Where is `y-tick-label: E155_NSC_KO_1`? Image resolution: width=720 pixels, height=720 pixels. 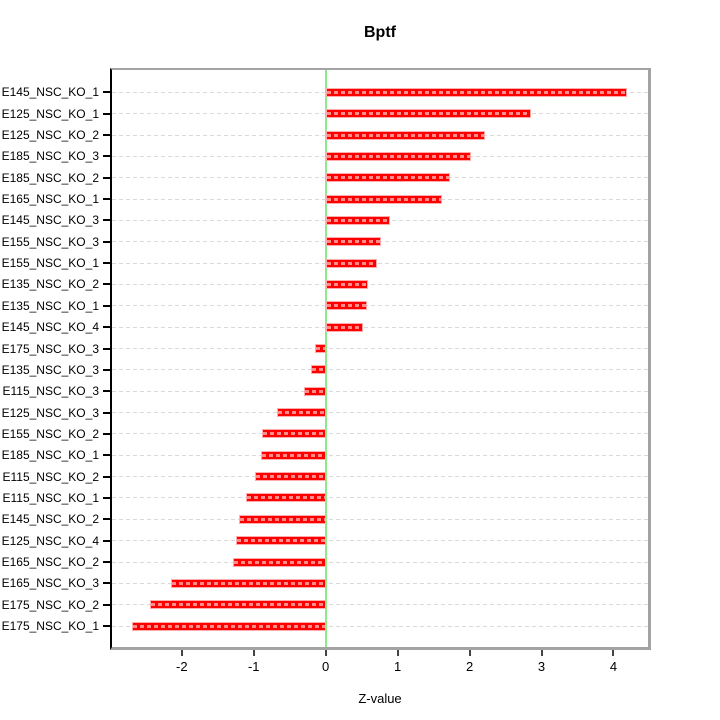
y-tick-label: E155_NSC_KO_1 is located at coordinates (50, 263).